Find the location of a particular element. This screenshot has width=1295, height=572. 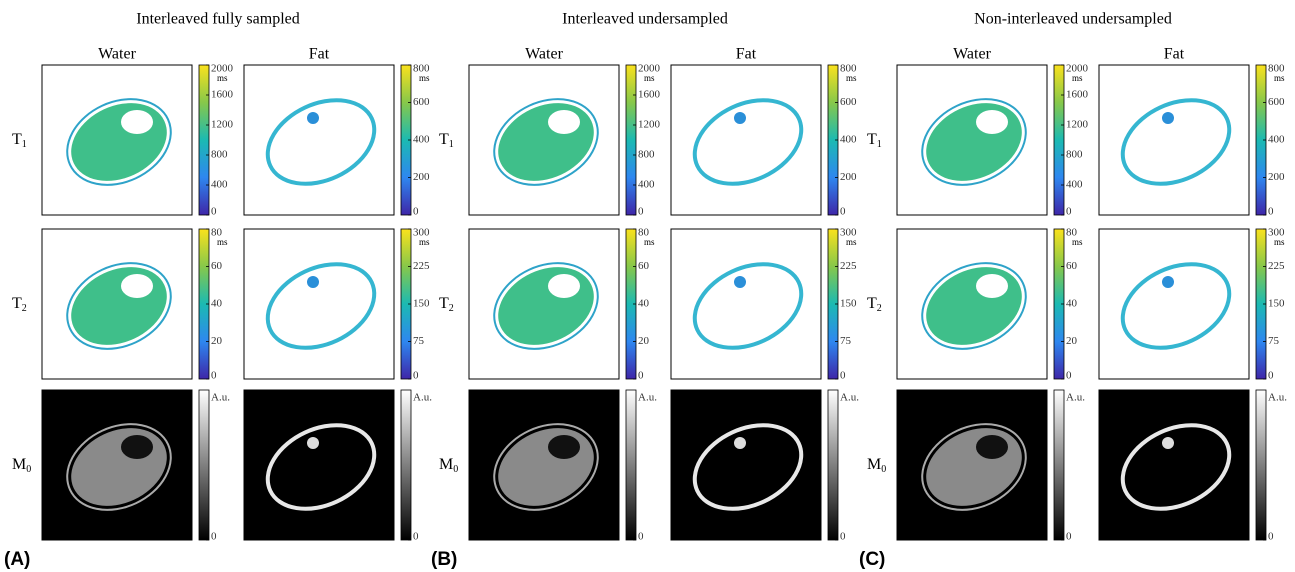

colorbar-tick-label: 300 is located at coordinates (848, 233).